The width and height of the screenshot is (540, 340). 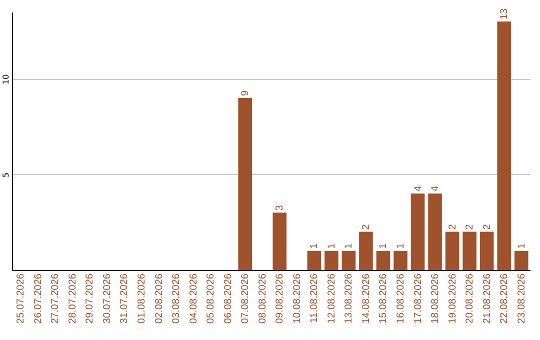 I want to click on x-tick-label: 10.08.2026, so click(x=297, y=298).